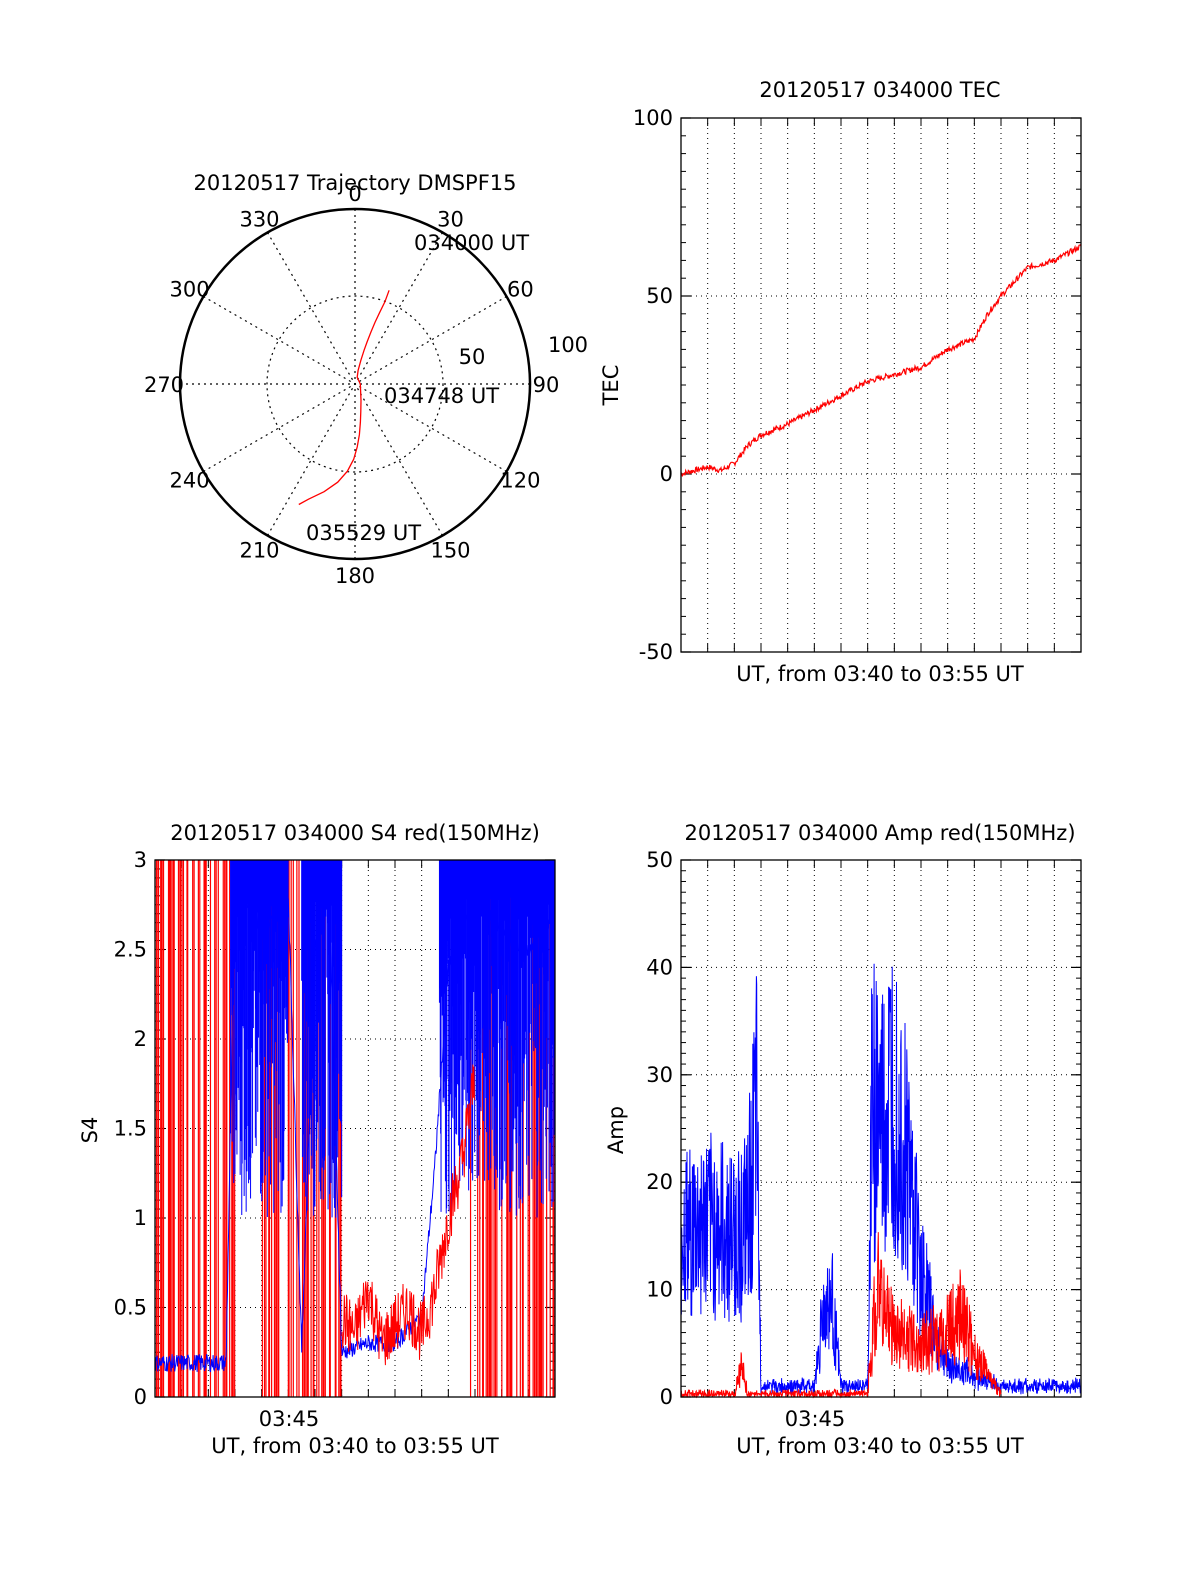 This screenshot has width=1200, height=1575. Describe the element at coordinates (659, 1182) in the screenshot. I see `y-tick-label: 20` at that location.